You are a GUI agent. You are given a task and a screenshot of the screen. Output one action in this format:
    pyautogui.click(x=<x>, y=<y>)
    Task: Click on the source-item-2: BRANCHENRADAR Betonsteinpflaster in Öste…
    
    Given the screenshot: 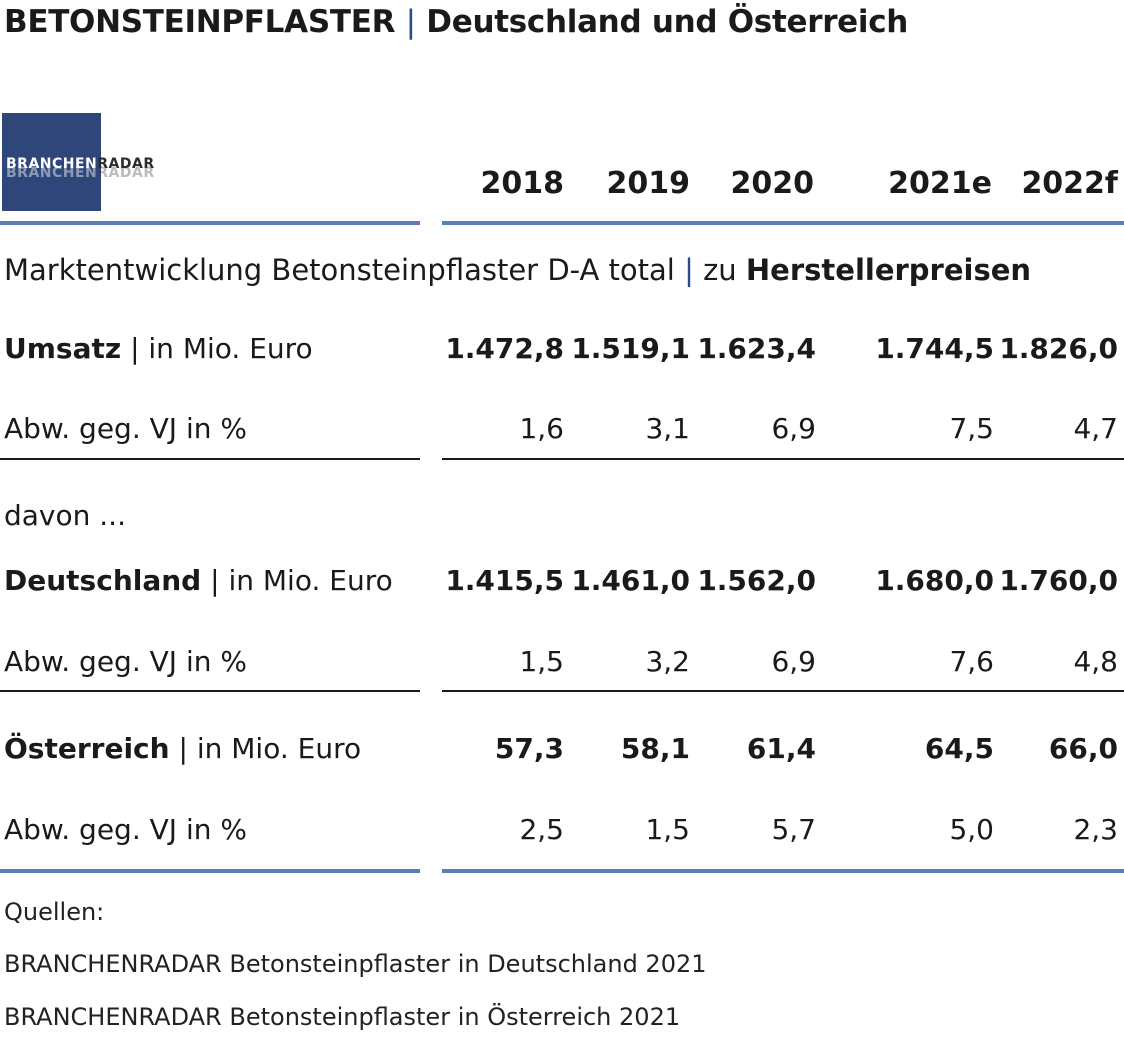 What is the action you would take?
    pyautogui.click(x=342, y=1017)
    